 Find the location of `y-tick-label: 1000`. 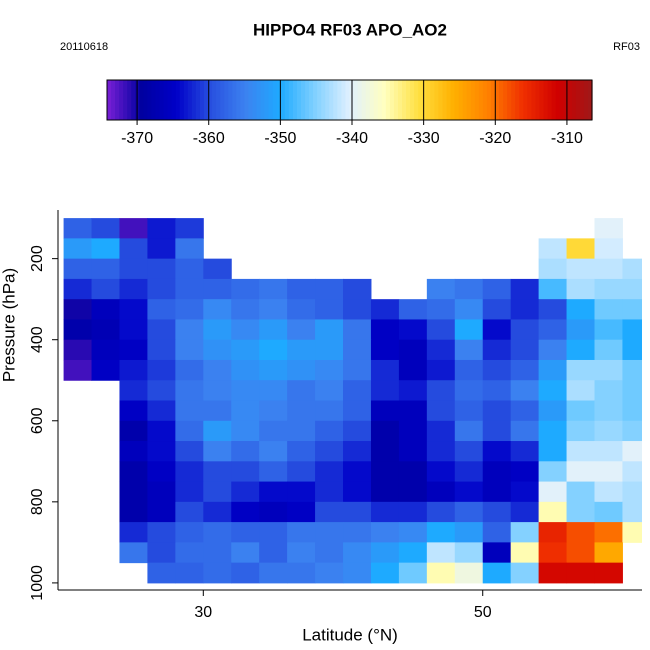

y-tick-label: 1000 is located at coordinates (37, 583).